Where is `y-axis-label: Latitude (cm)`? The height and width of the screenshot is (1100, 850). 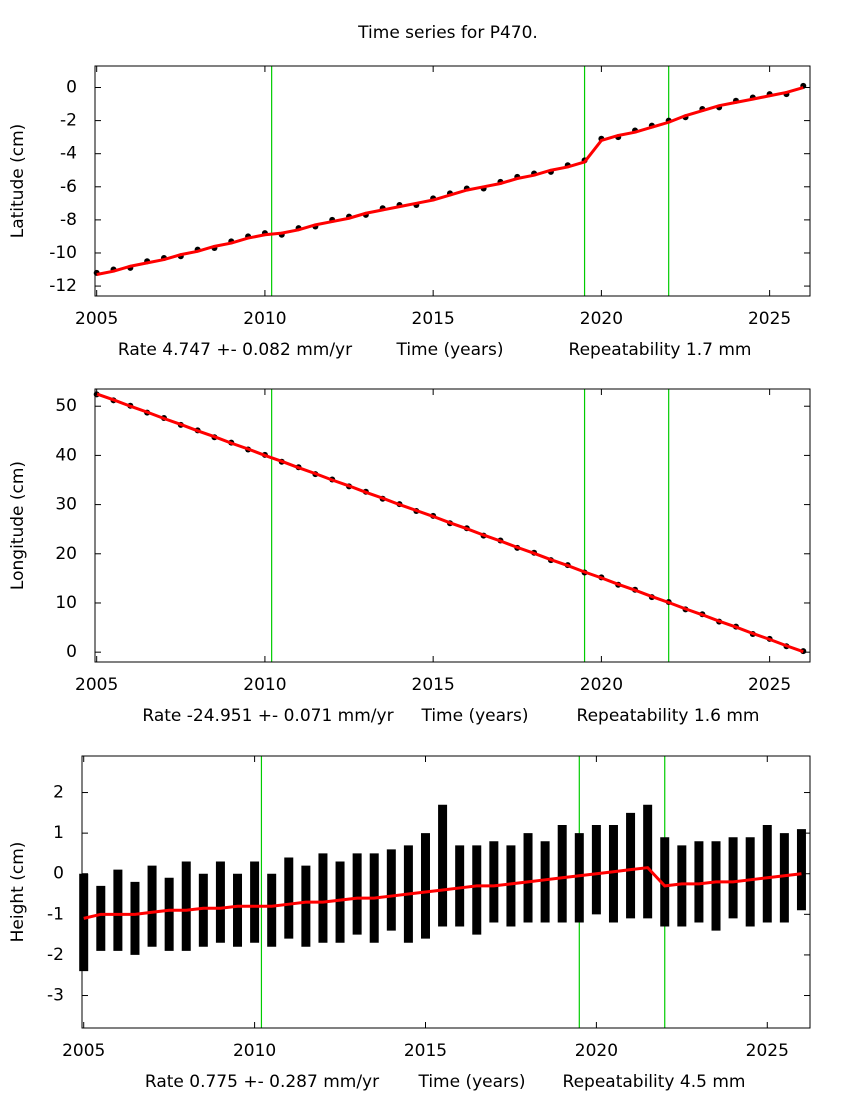
y-axis-label: Latitude (cm) is located at coordinates (18, 181).